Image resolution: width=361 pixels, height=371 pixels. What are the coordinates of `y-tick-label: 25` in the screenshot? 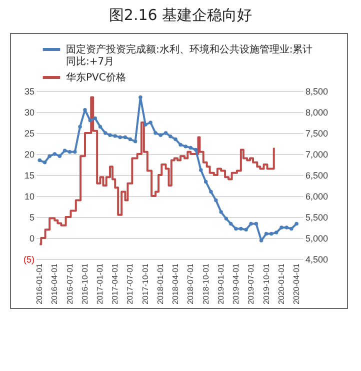 It's located at (29, 133).